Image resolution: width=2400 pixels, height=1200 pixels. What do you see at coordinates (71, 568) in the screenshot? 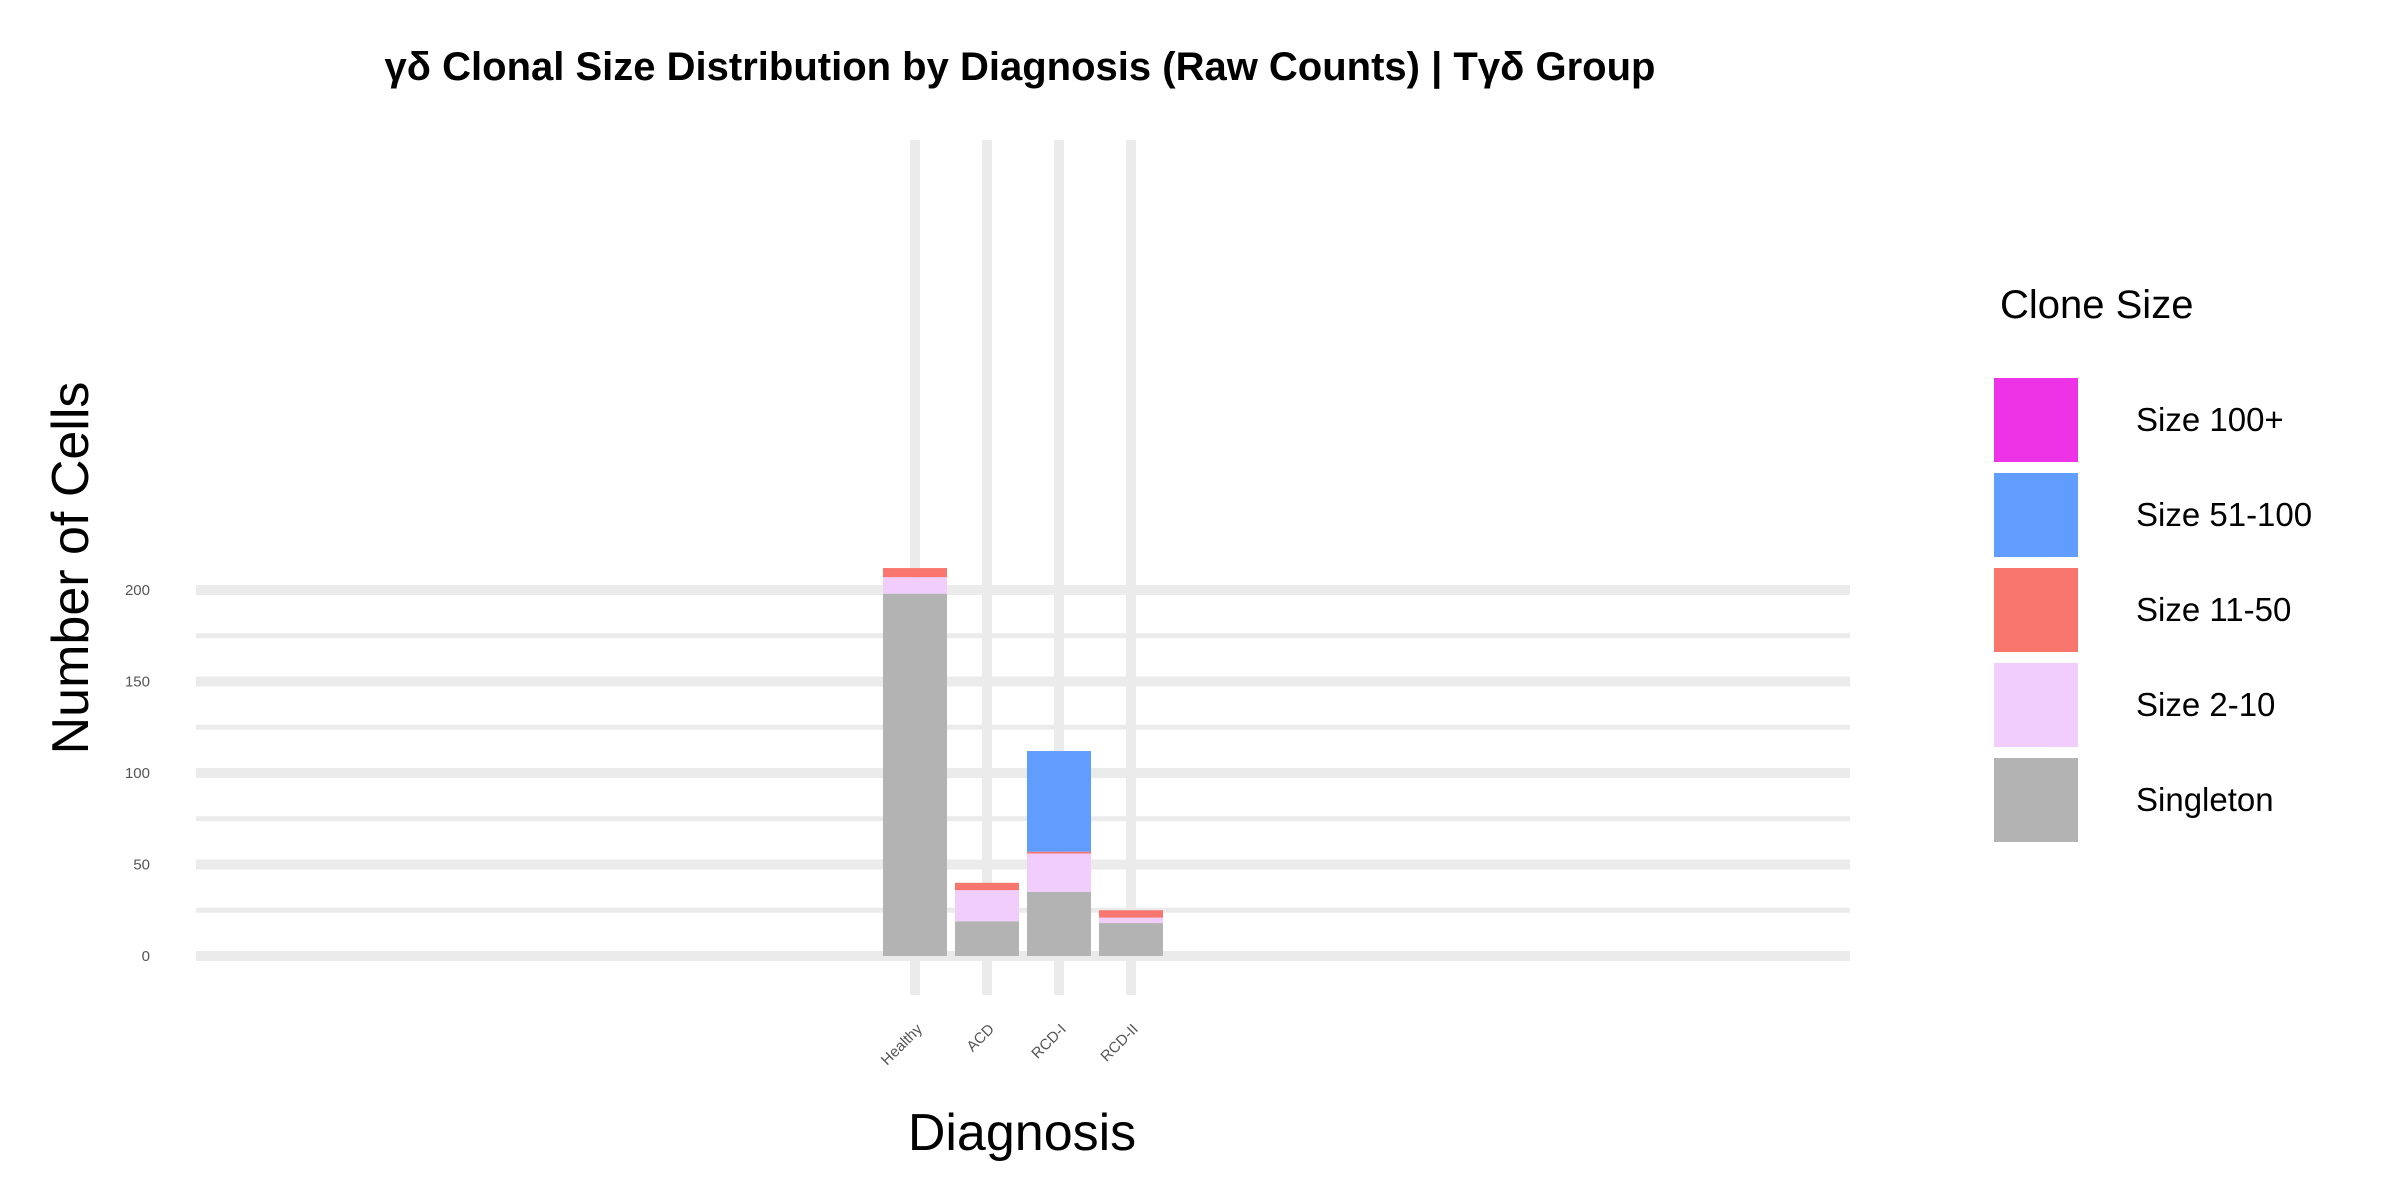
I see `y-axis-title: Number of Cells` at bounding box center [71, 568].